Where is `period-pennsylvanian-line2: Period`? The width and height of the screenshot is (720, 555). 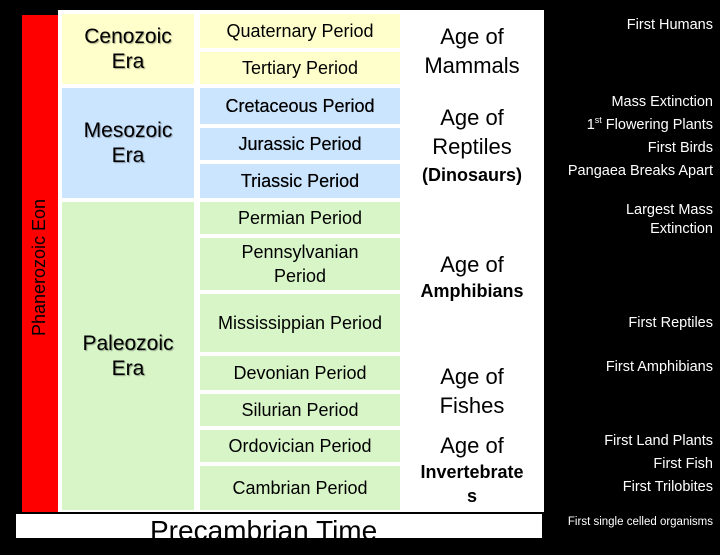
period-pennsylvanian-line2: Period is located at coordinates (300, 276).